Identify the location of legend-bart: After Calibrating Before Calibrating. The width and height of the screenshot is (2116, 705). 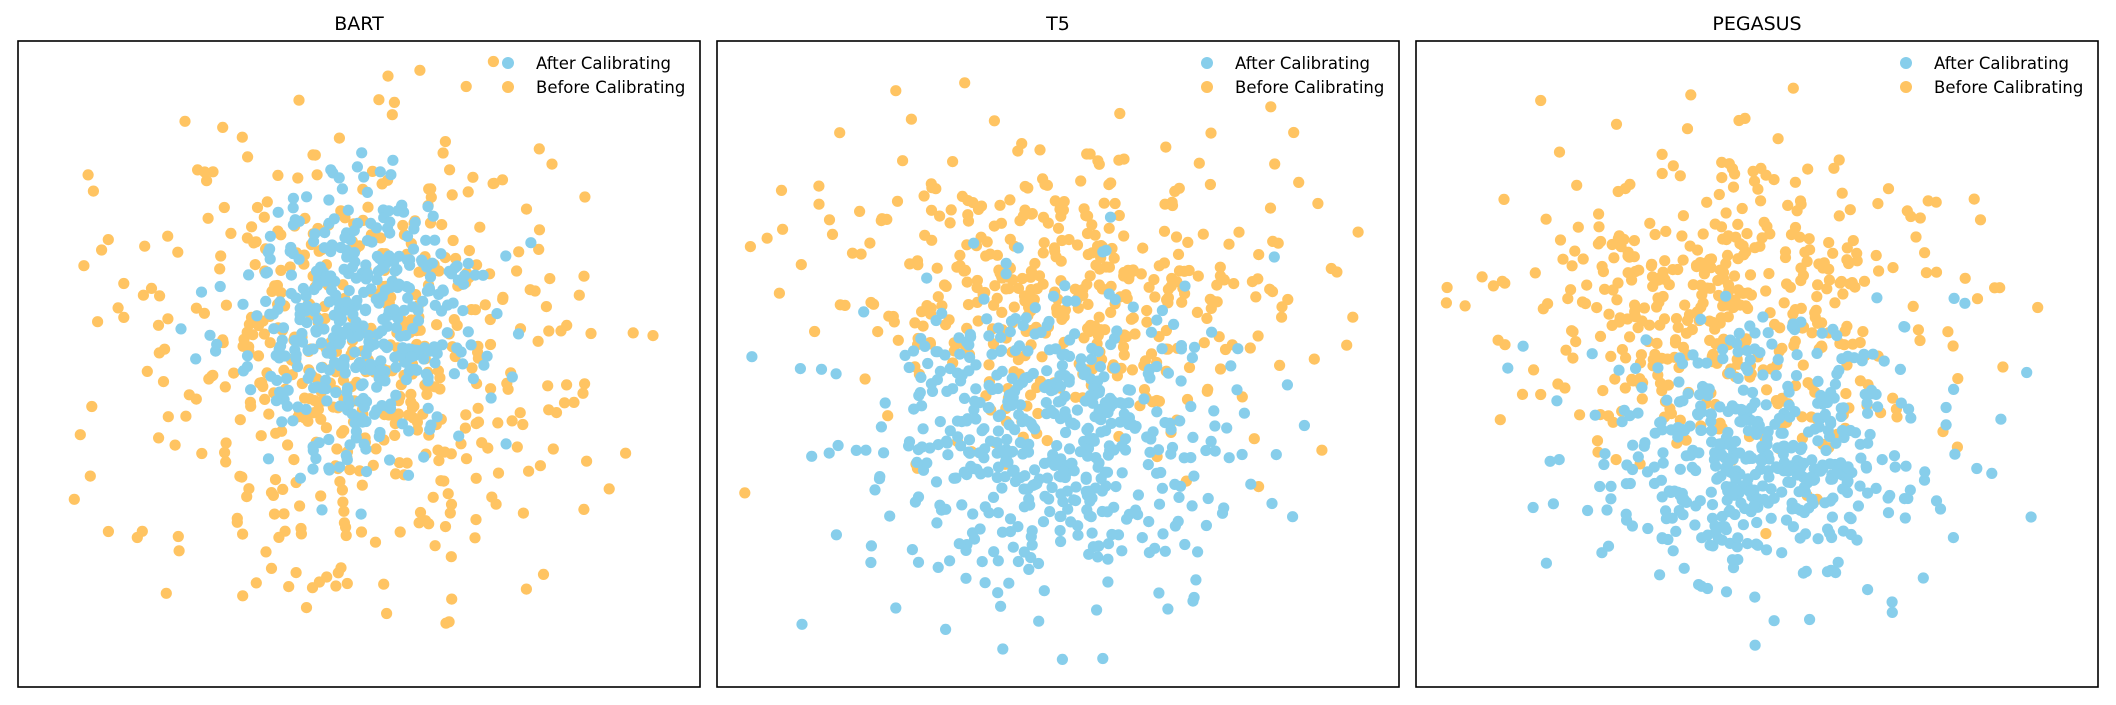
(593, 75).